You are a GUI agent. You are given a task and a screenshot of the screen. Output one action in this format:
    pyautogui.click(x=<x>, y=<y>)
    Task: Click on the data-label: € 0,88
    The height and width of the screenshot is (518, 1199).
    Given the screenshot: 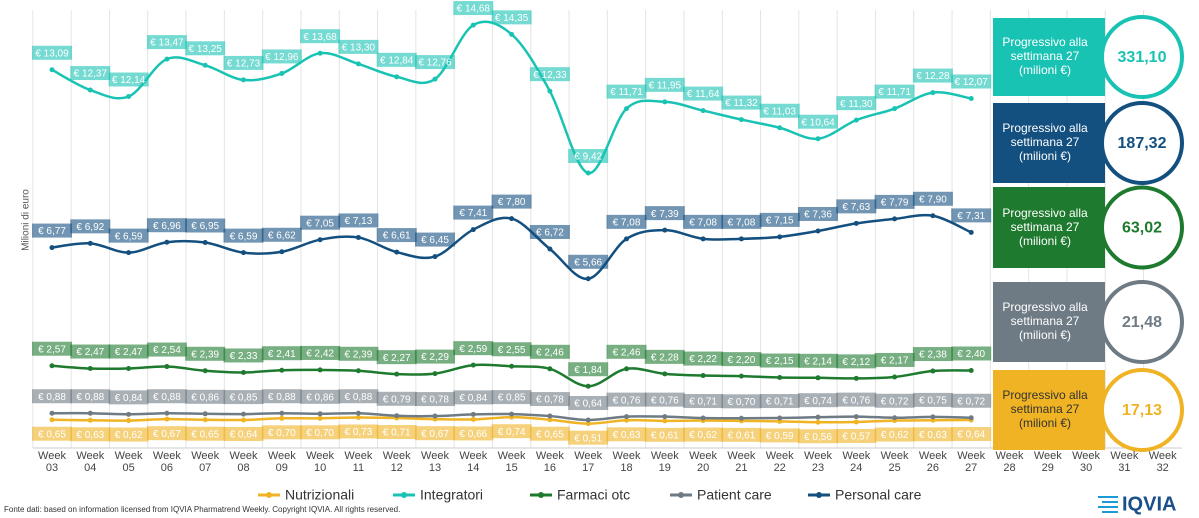 What is the action you would take?
    pyautogui.click(x=52, y=397)
    